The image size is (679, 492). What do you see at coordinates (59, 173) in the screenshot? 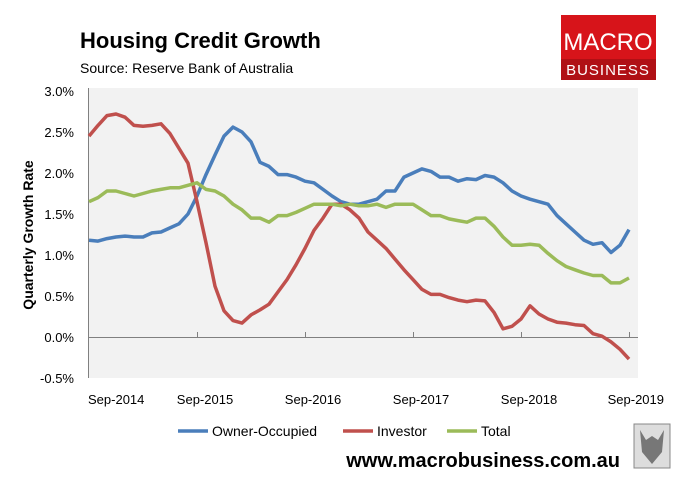
I see `y-tick-label: 2.0%` at bounding box center [59, 173].